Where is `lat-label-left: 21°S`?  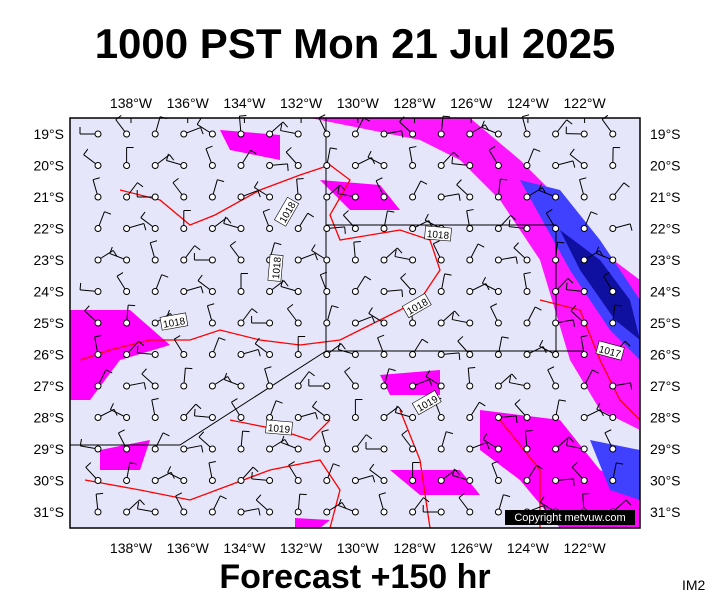 lat-label-left: 21°S is located at coordinates (48, 197).